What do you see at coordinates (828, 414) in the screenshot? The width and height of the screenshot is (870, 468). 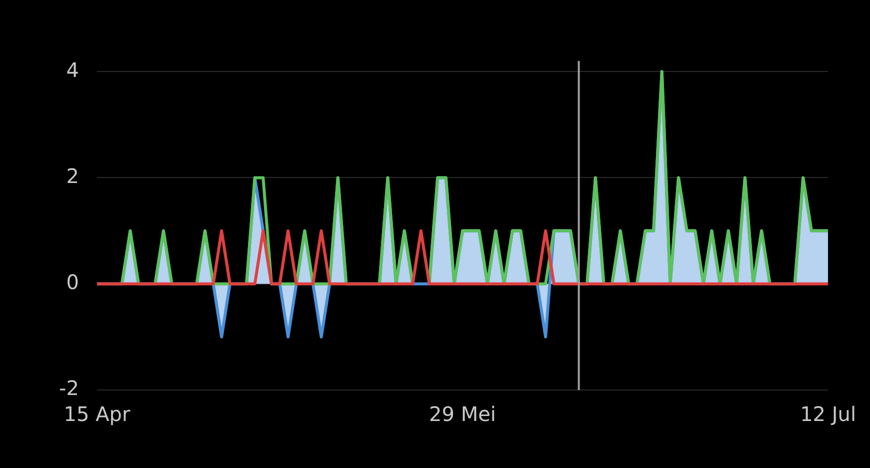 I see `x-tick-label: 12 Jul` at bounding box center [828, 414].